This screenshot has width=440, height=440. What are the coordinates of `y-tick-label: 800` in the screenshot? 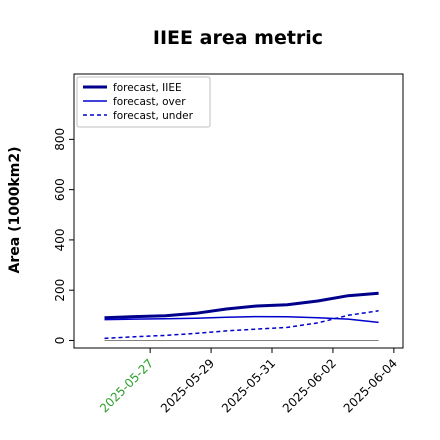 It's located at (60, 139).